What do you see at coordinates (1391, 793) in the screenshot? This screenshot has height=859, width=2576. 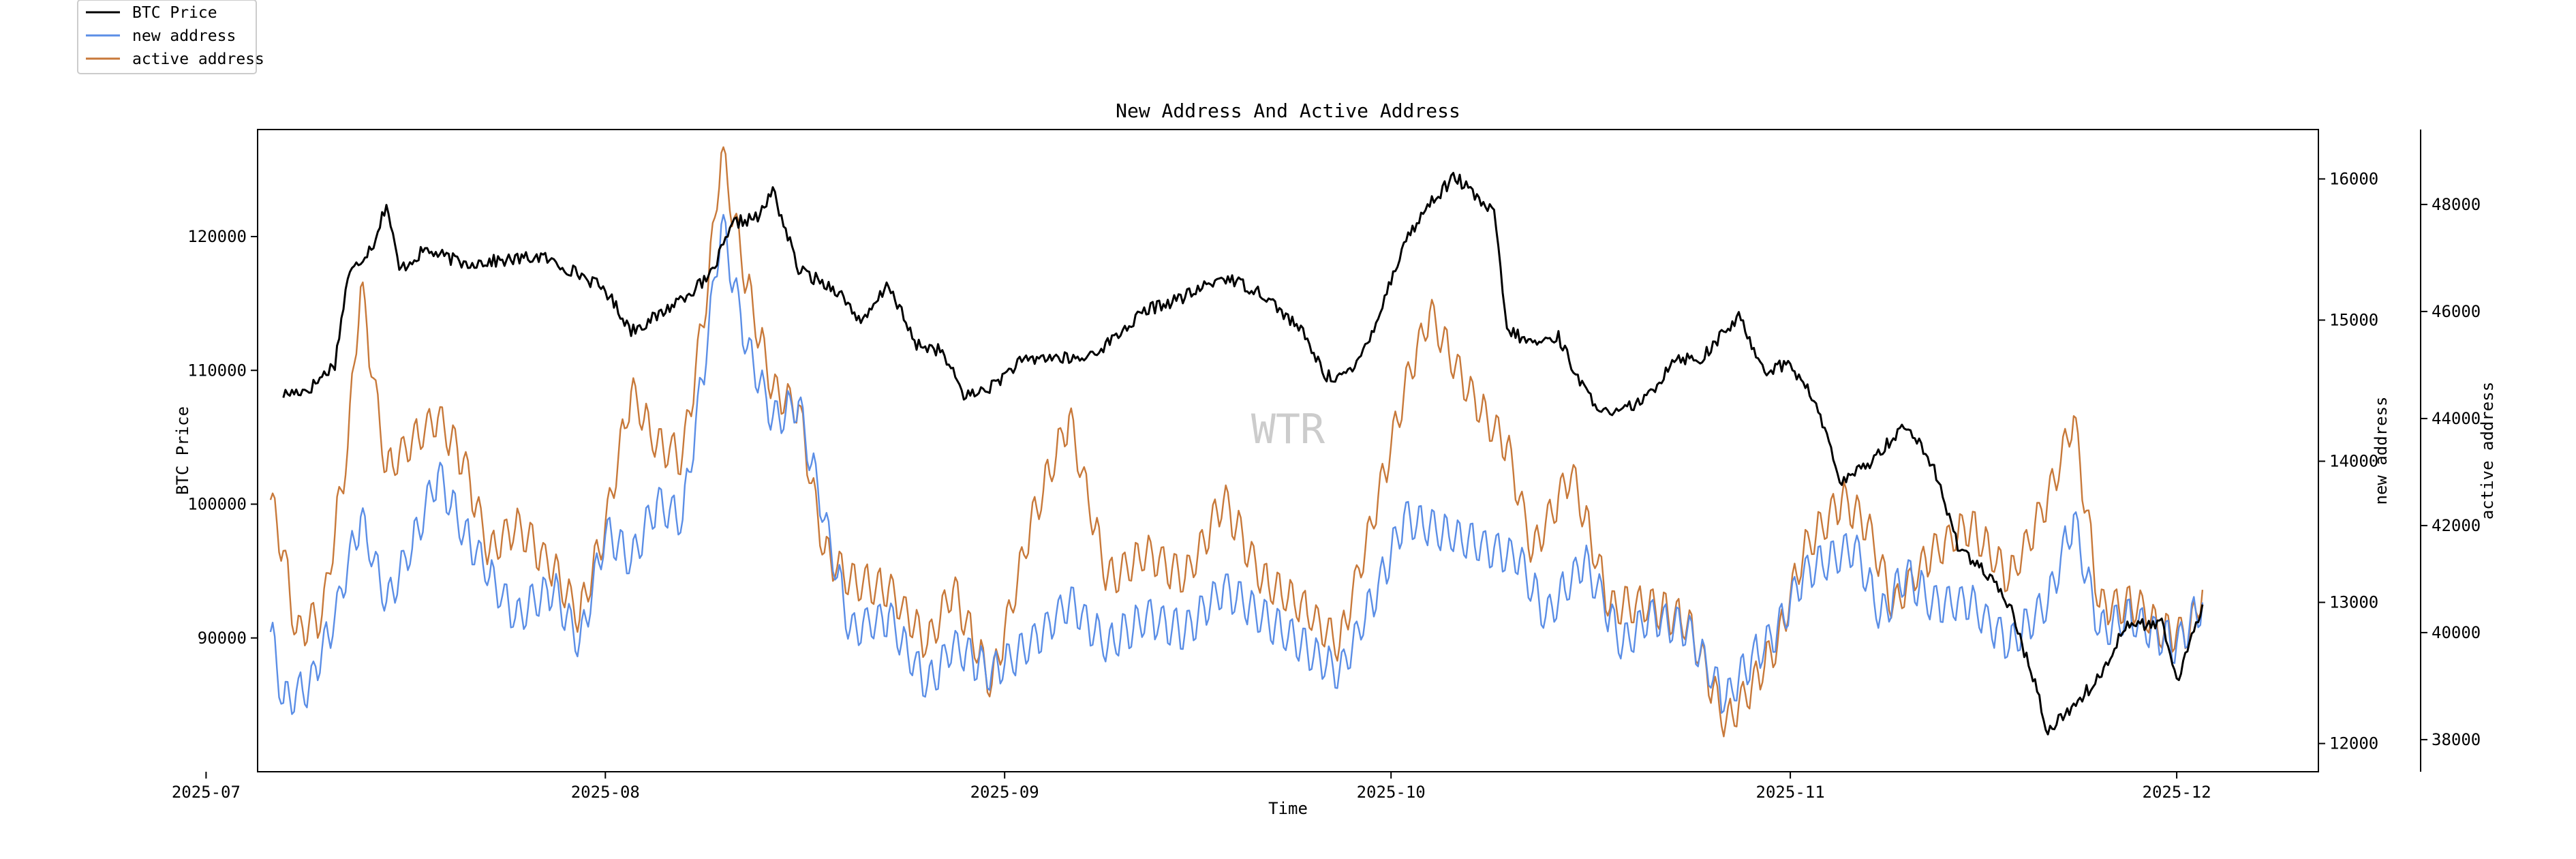 I see `x-tick-label: 2025-10` at bounding box center [1391, 793].